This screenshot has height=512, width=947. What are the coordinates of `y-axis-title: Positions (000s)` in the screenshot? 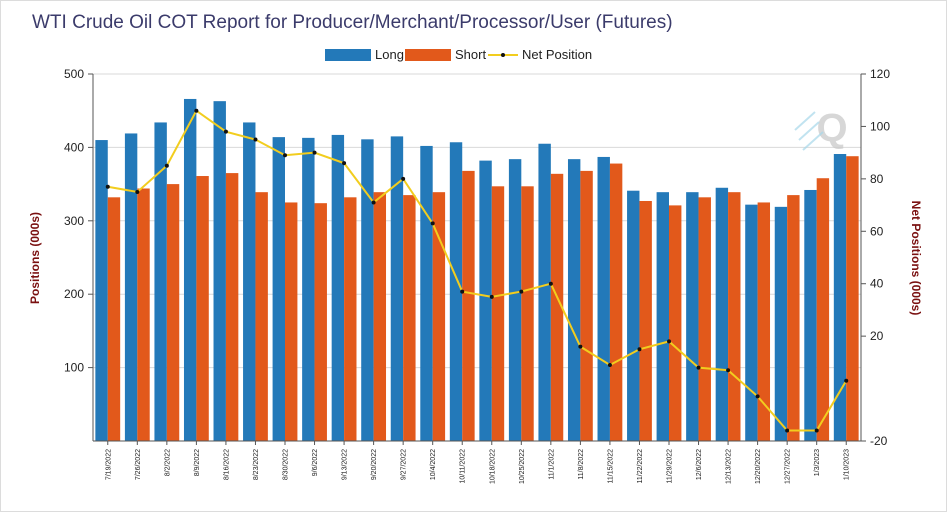 It's located at (35, 258).